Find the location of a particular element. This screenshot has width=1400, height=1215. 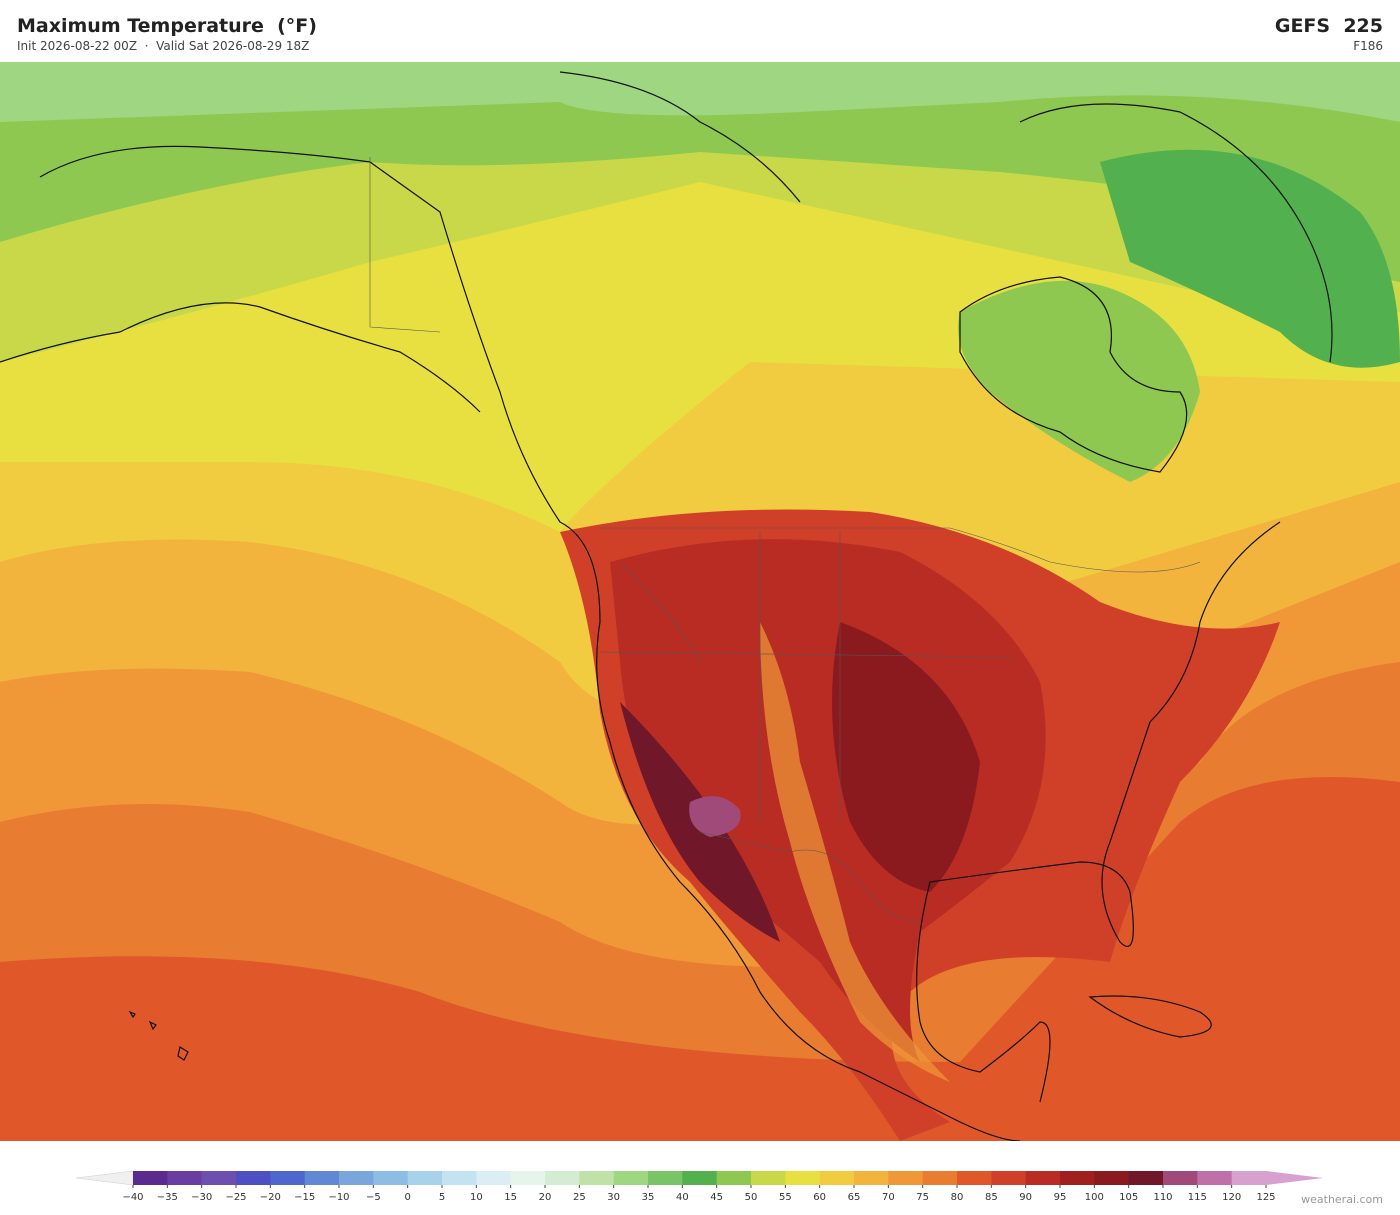

colorbar-tick-label: 65 is located at coordinates (854, 1197).